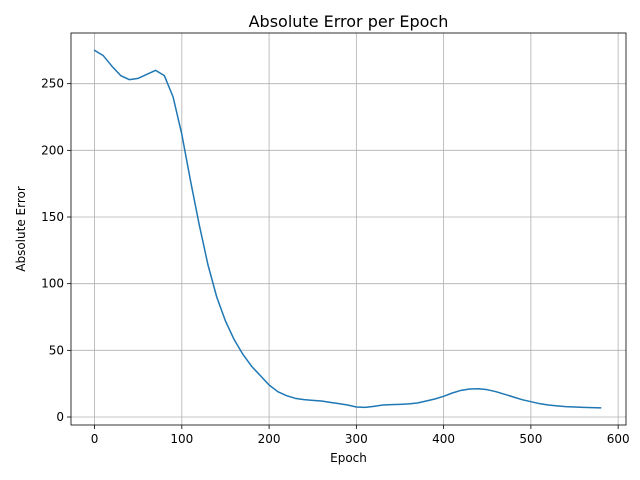  I want to click on y-tick-label: 200, so click(52, 150).